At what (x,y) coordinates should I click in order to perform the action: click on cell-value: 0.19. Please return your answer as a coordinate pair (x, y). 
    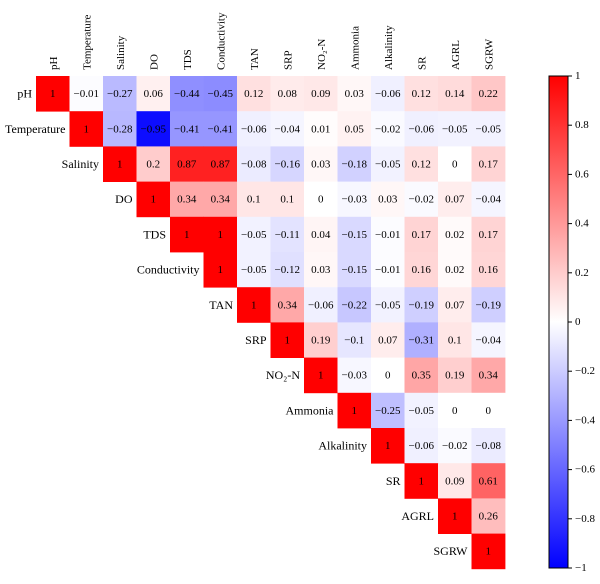
    Looking at the image, I should click on (321, 341).